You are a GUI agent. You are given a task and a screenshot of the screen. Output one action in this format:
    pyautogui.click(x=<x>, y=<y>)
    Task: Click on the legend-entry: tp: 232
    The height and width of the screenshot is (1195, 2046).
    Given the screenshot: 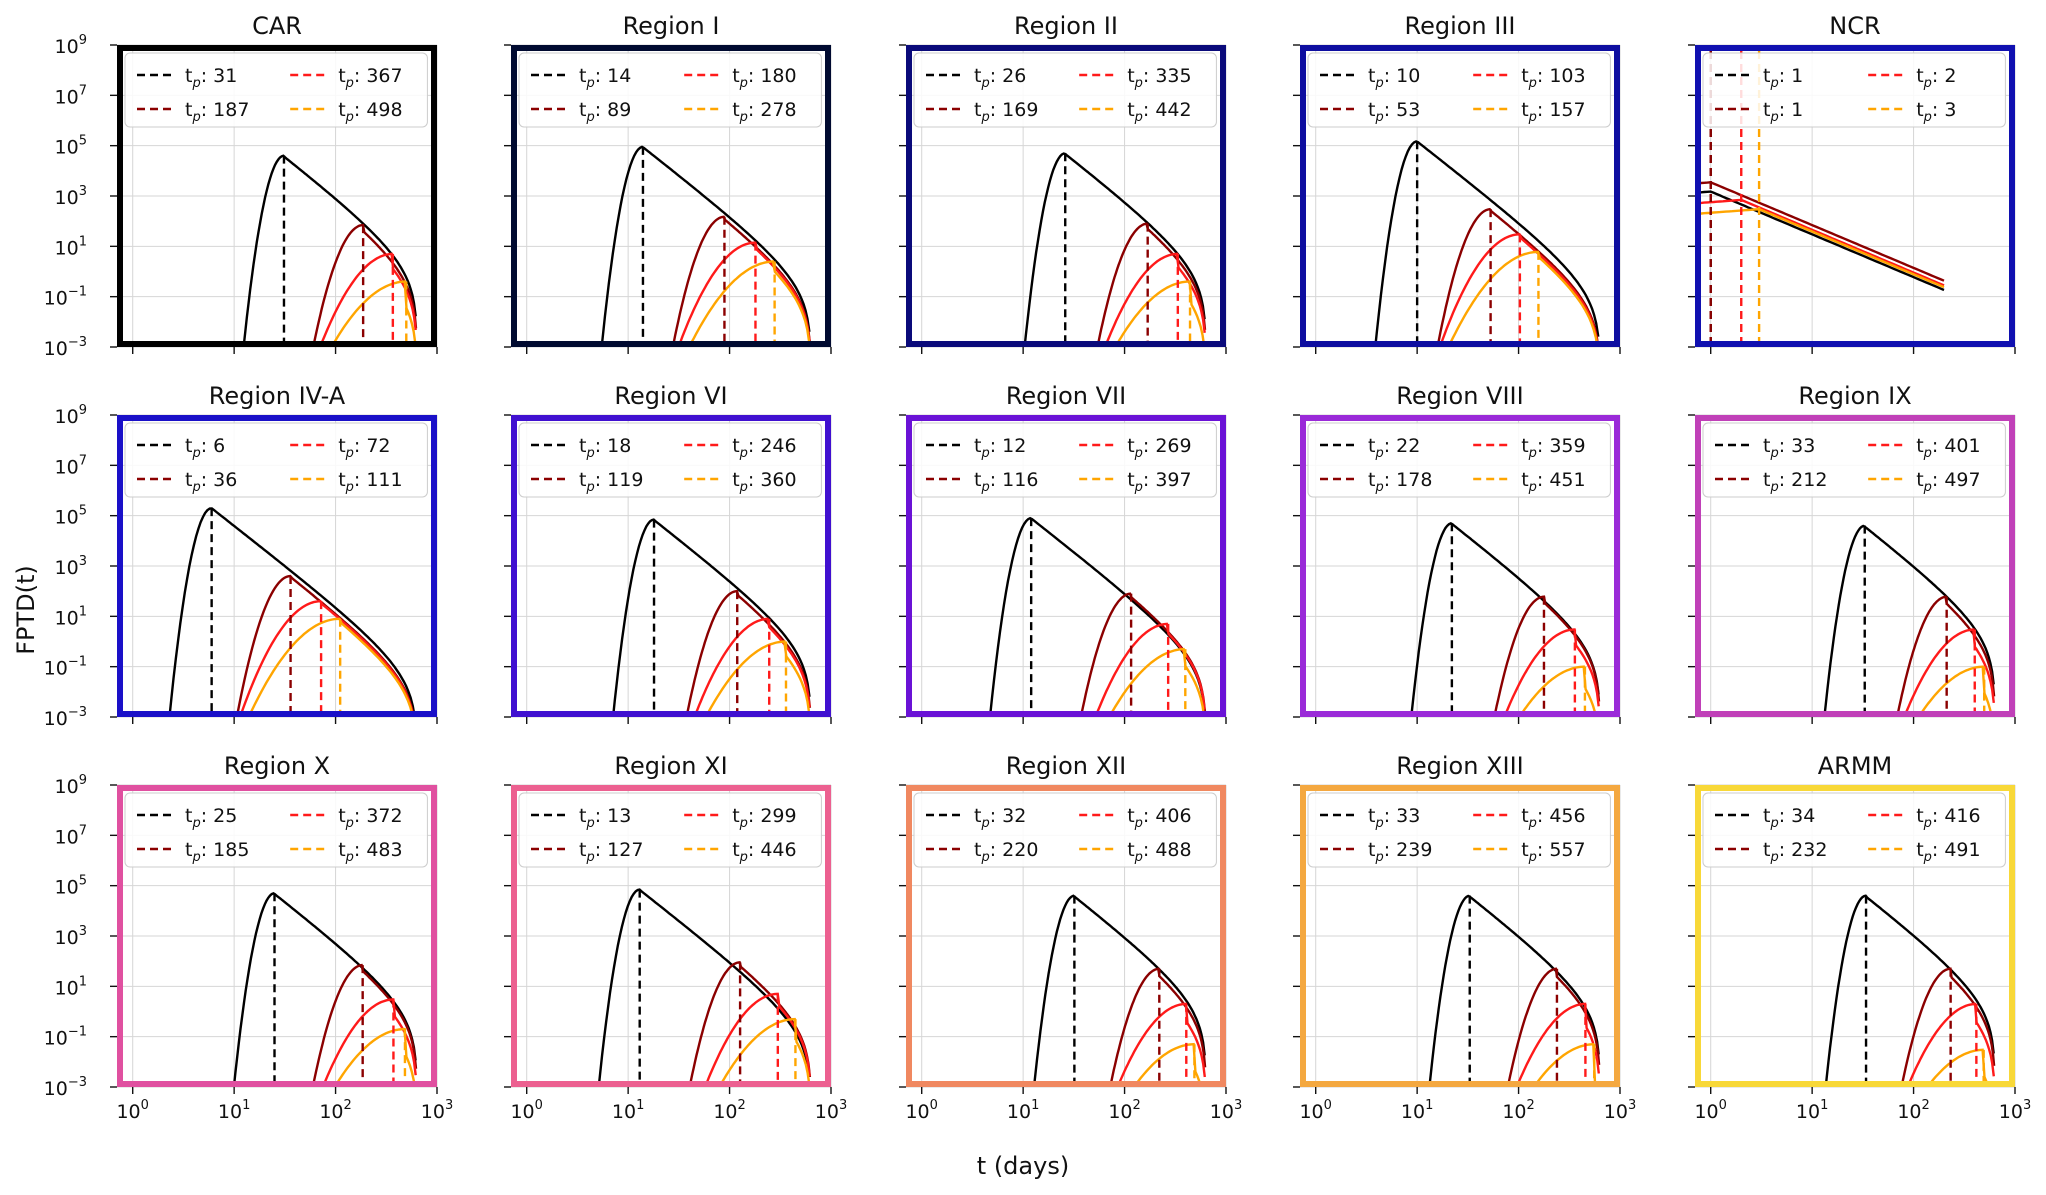 What is the action you would take?
    pyautogui.click(x=1795, y=852)
    